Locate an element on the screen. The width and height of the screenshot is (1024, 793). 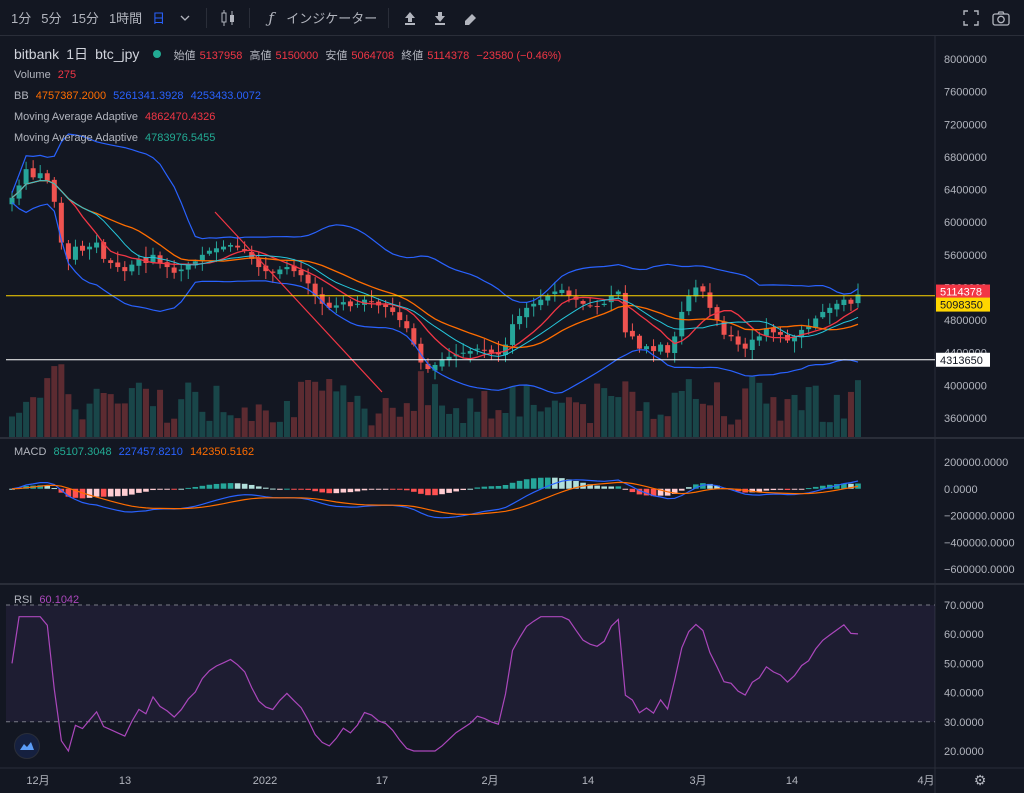
interval-dropdown-chevron-icon is located at coordinates (185, 18).